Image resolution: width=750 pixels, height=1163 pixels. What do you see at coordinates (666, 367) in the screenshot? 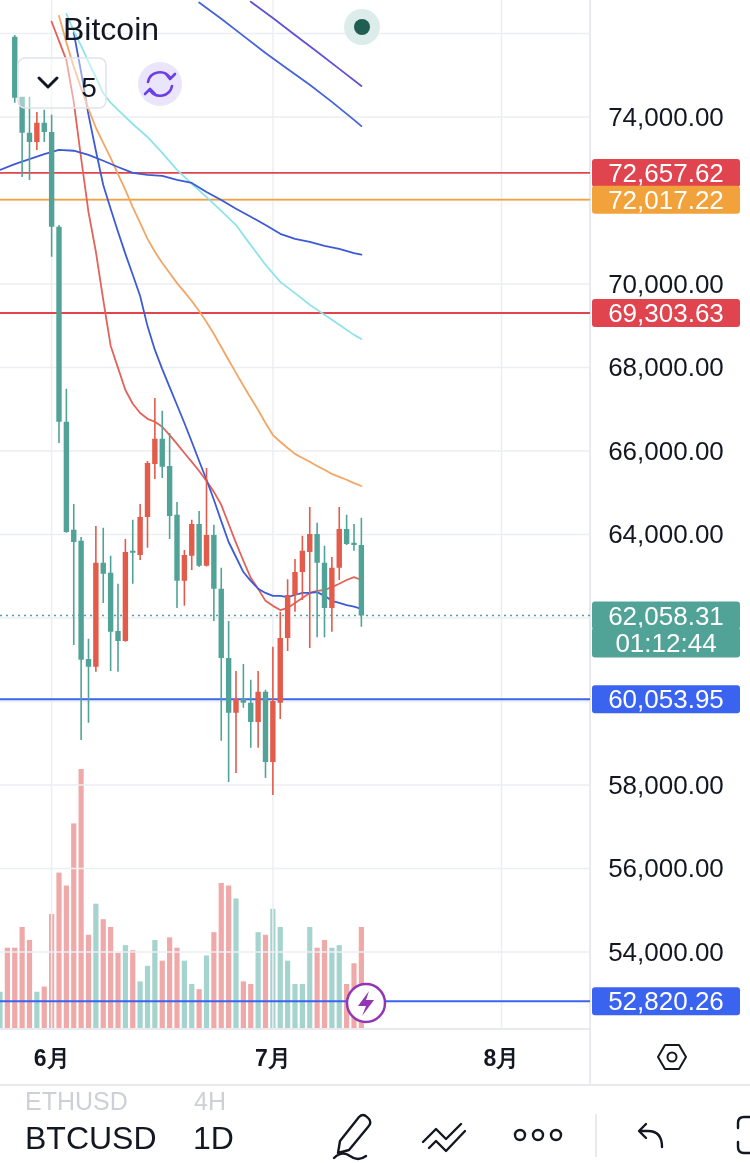
I see `y-tick-label: 68,000.00` at bounding box center [666, 367].